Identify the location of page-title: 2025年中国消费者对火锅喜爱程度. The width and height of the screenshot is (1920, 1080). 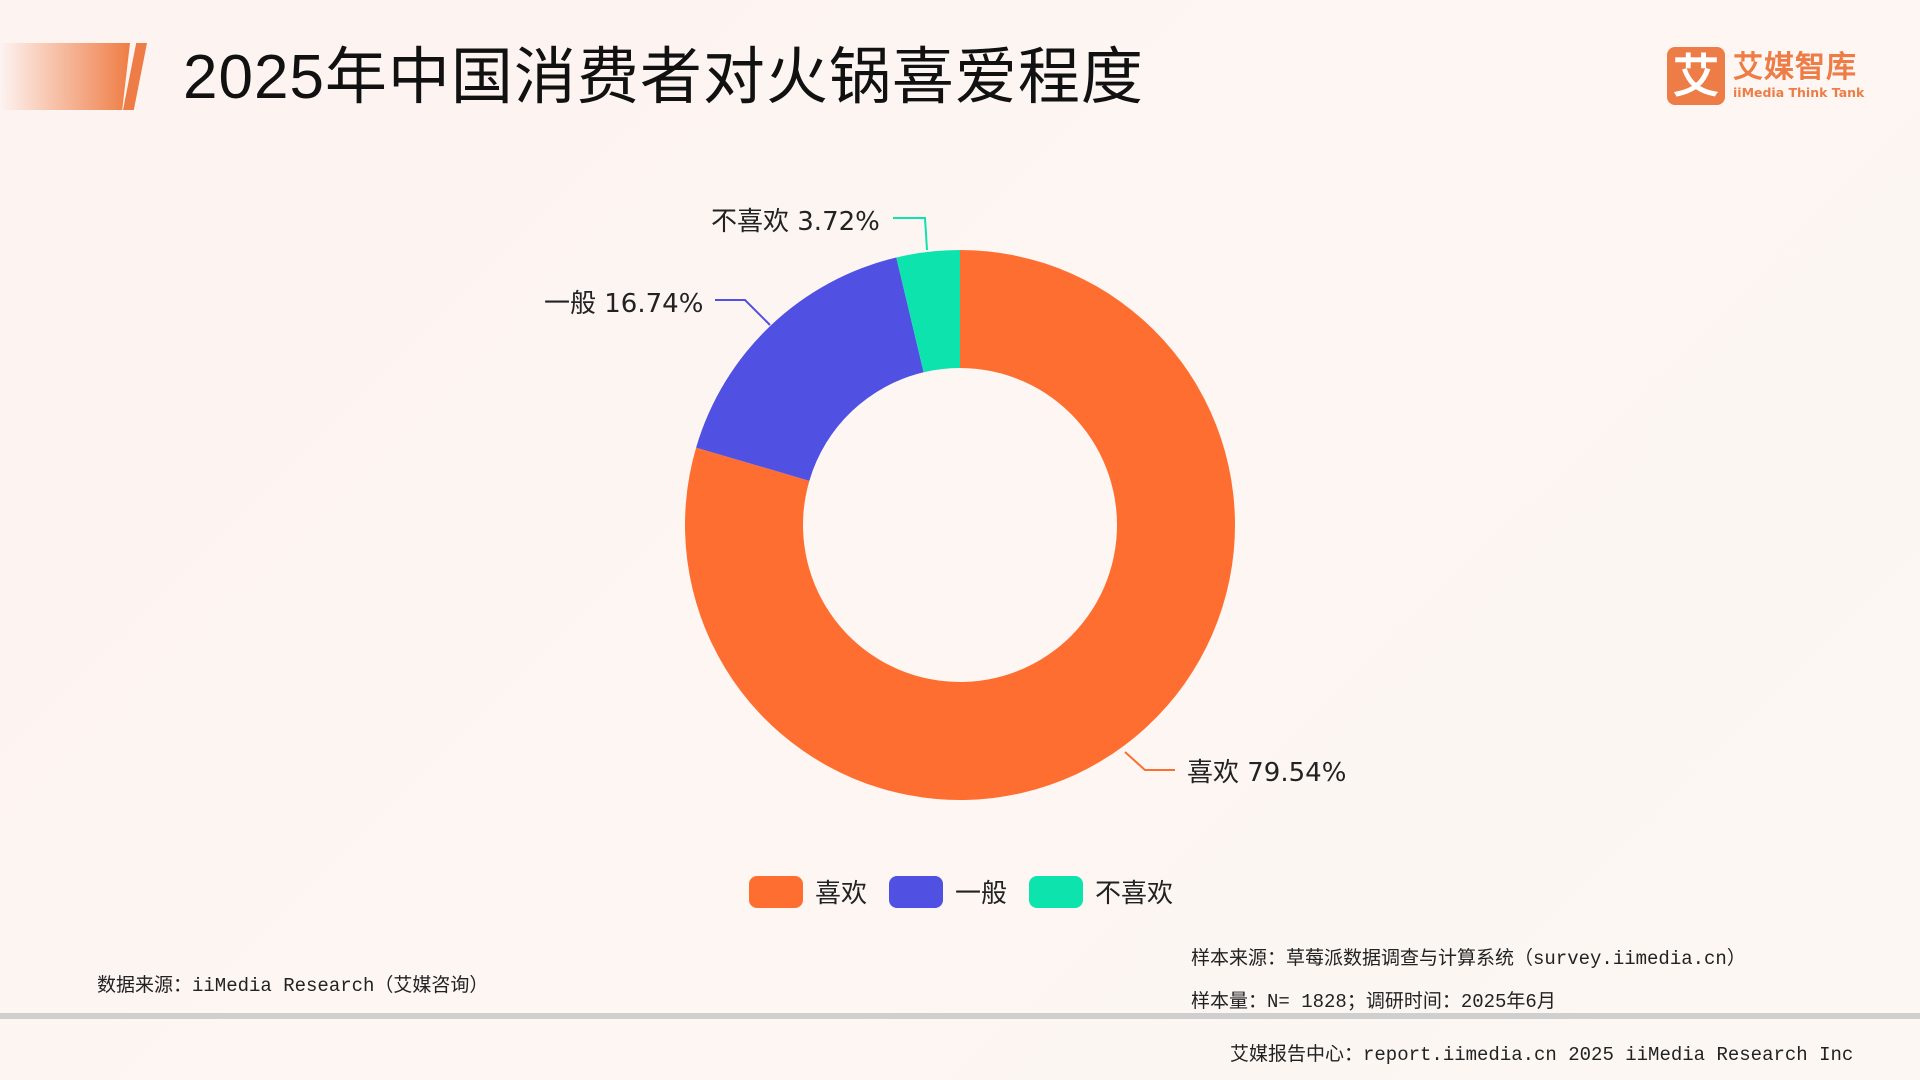
(663, 77).